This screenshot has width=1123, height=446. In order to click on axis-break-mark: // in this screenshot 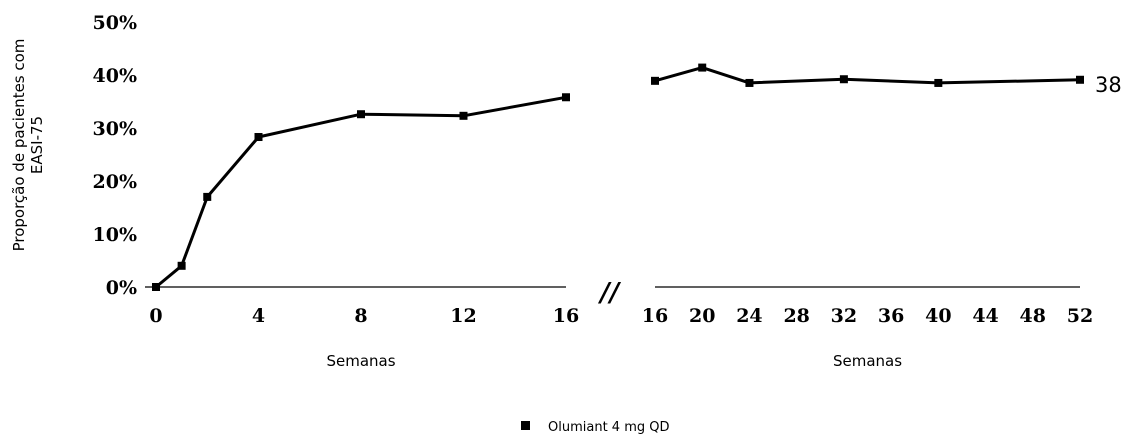, I will do `click(609, 293)`.